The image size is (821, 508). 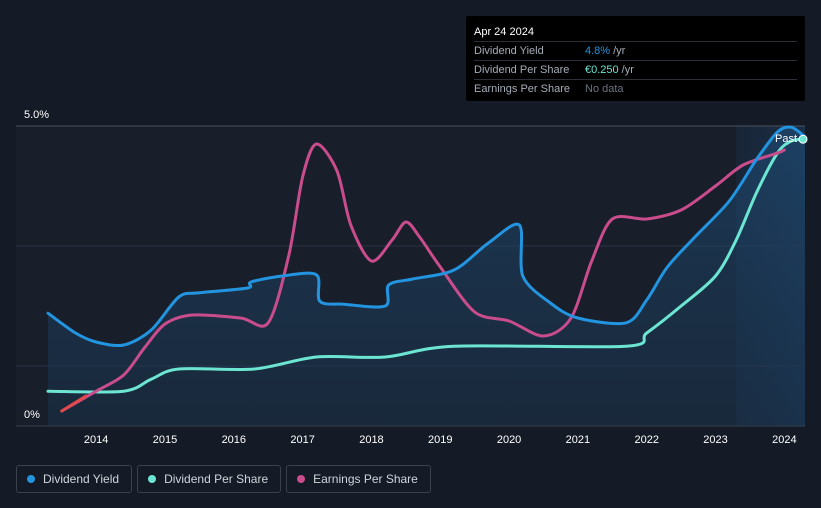 I want to click on current-value-marker, so click(x=803, y=139).